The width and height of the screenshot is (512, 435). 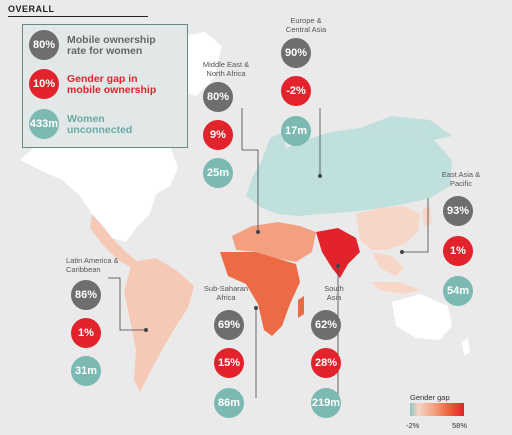 What do you see at coordinates (437, 409) in the screenshot?
I see `gender-gap-color-bar` at bounding box center [437, 409].